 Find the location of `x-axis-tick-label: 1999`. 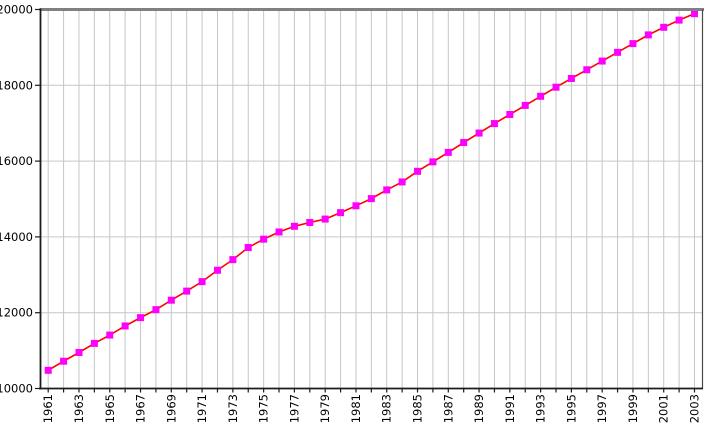

x-axis-tick-label: 1999 is located at coordinates (633, 408).